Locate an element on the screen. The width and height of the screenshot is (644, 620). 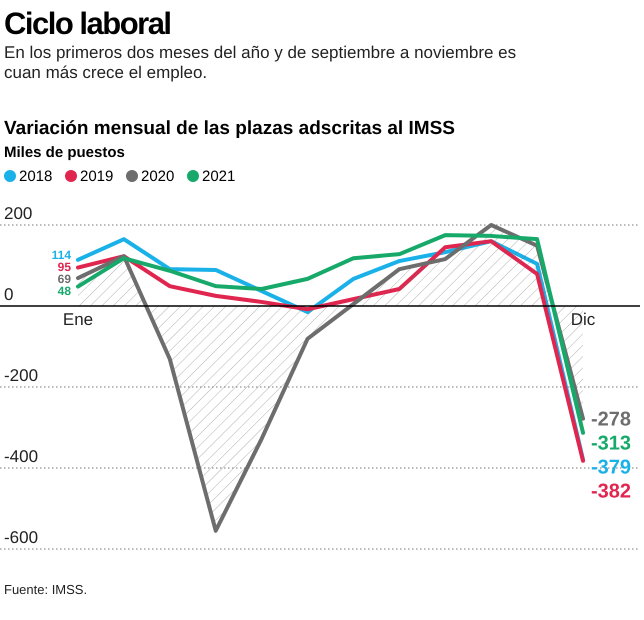
y-tick-label: -200 is located at coordinates (21, 375).